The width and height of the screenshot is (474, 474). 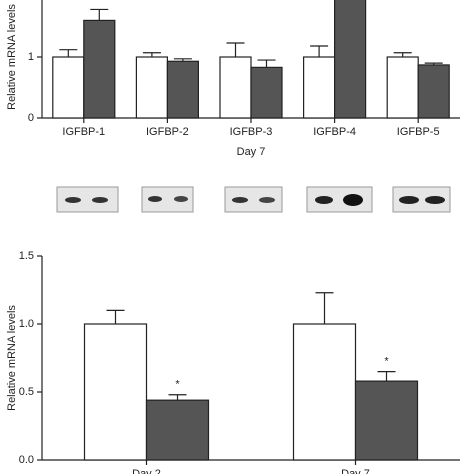 I want to click on x-tick-label: IGFBP-1, so click(x=83, y=132).